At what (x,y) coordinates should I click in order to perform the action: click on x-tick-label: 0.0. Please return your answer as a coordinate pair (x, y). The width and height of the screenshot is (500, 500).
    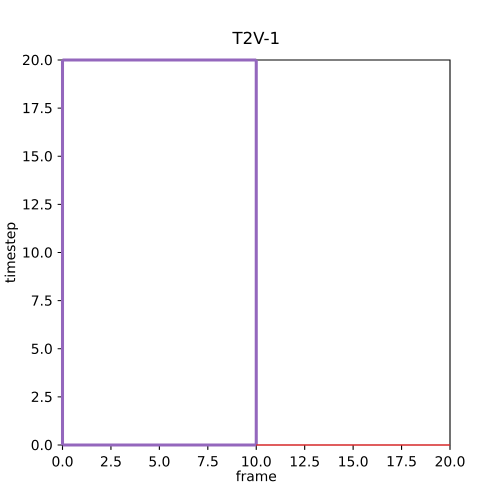
    Looking at the image, I should click on (62, 461).